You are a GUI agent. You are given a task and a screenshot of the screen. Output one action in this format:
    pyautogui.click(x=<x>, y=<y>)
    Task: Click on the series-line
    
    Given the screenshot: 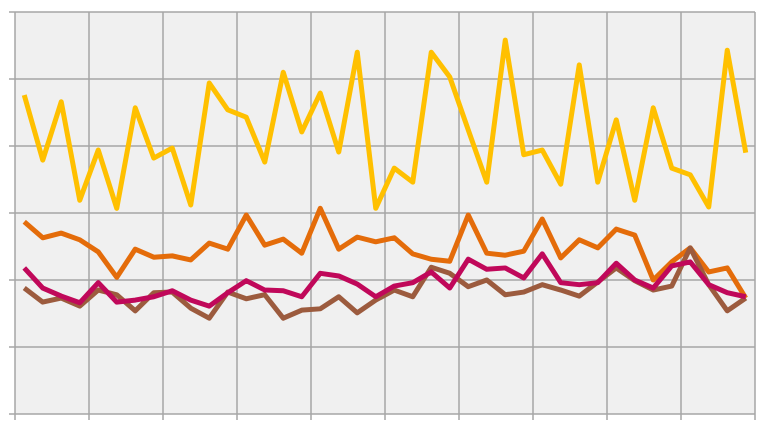 What is the action you would take?
    pyautogui.click(x=384, y=280)
    